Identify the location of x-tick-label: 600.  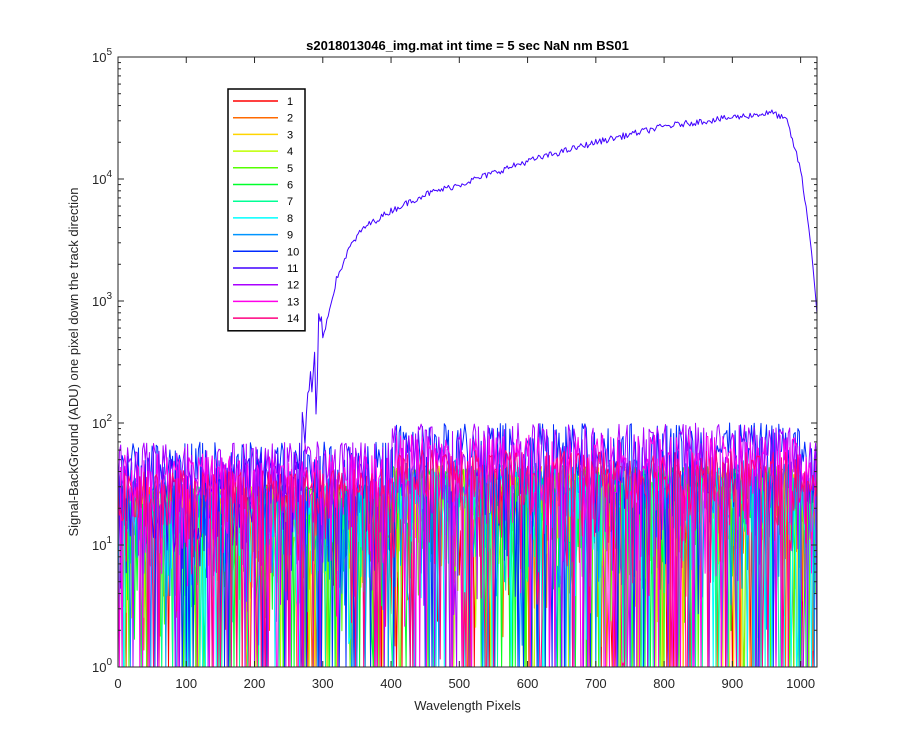
(528, 683).